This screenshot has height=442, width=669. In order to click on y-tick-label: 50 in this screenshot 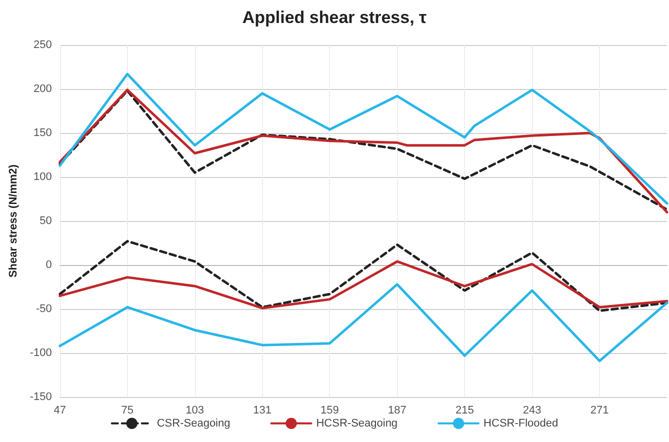, I will do `click(46, 221)`.